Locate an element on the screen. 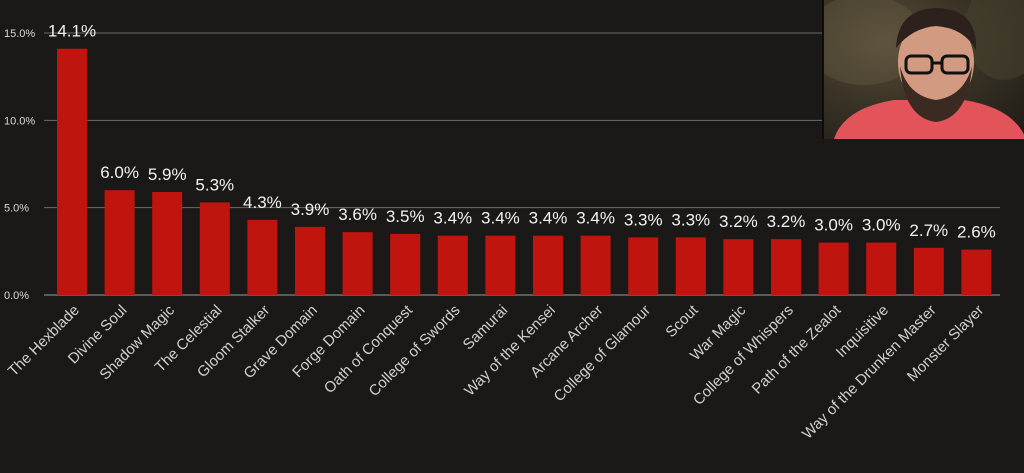  category-label: Scout is located at coordinates (682, 321).